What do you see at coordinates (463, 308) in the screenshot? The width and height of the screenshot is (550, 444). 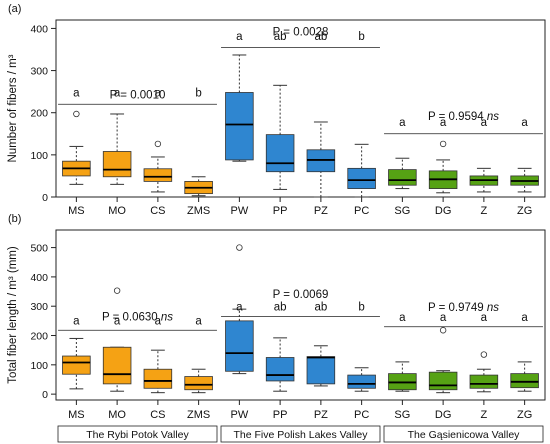 I see `p-value: P = 0.9749 ns` at bounding box center [463, 308].